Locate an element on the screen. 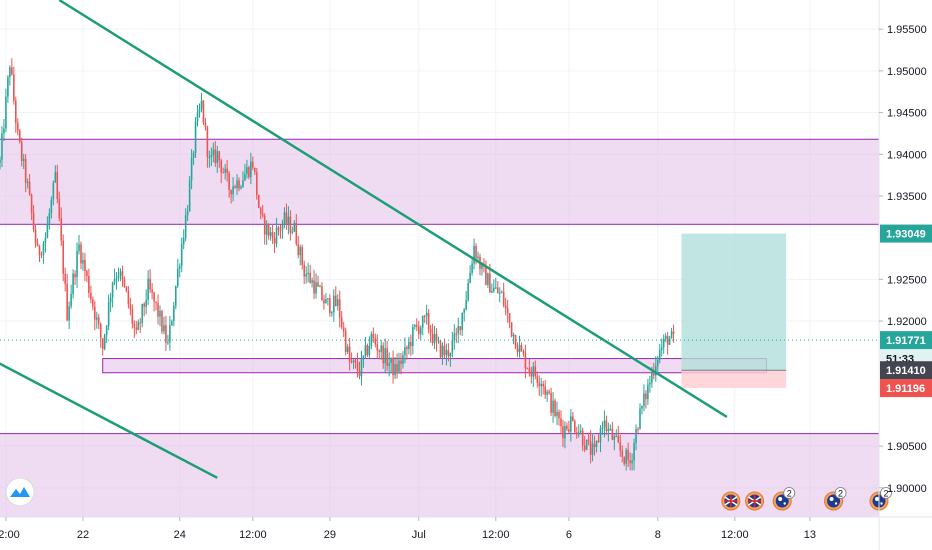 This screenshot has height=550, width=932. y-tick-label: 1.94000 is located at coordinates (907, 155).